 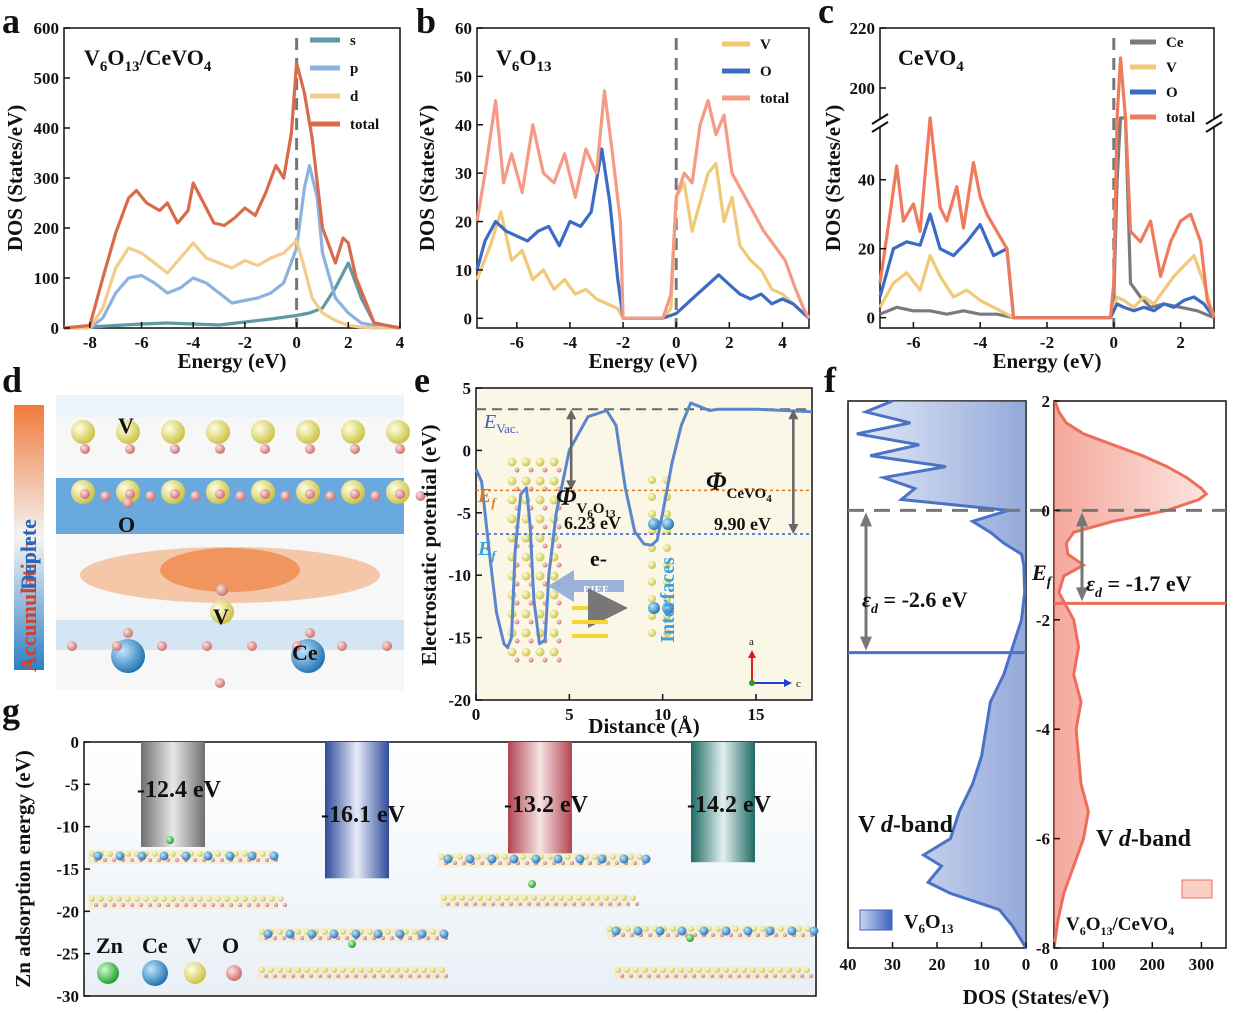 I want to click on g-y-tick-label: 0, so click(x=75, y=742).